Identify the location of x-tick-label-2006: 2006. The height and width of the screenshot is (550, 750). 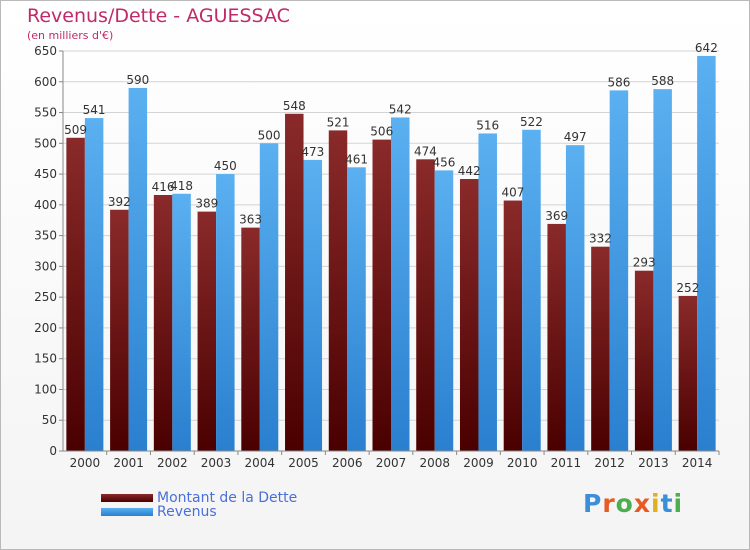
(347, 463).